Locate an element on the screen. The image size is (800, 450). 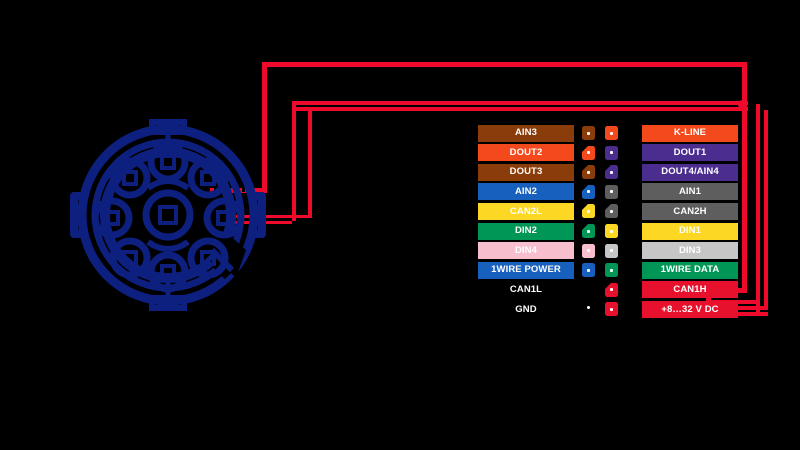
pinout-row: DIN2 DIN1 is located at coordinates (608, 231).